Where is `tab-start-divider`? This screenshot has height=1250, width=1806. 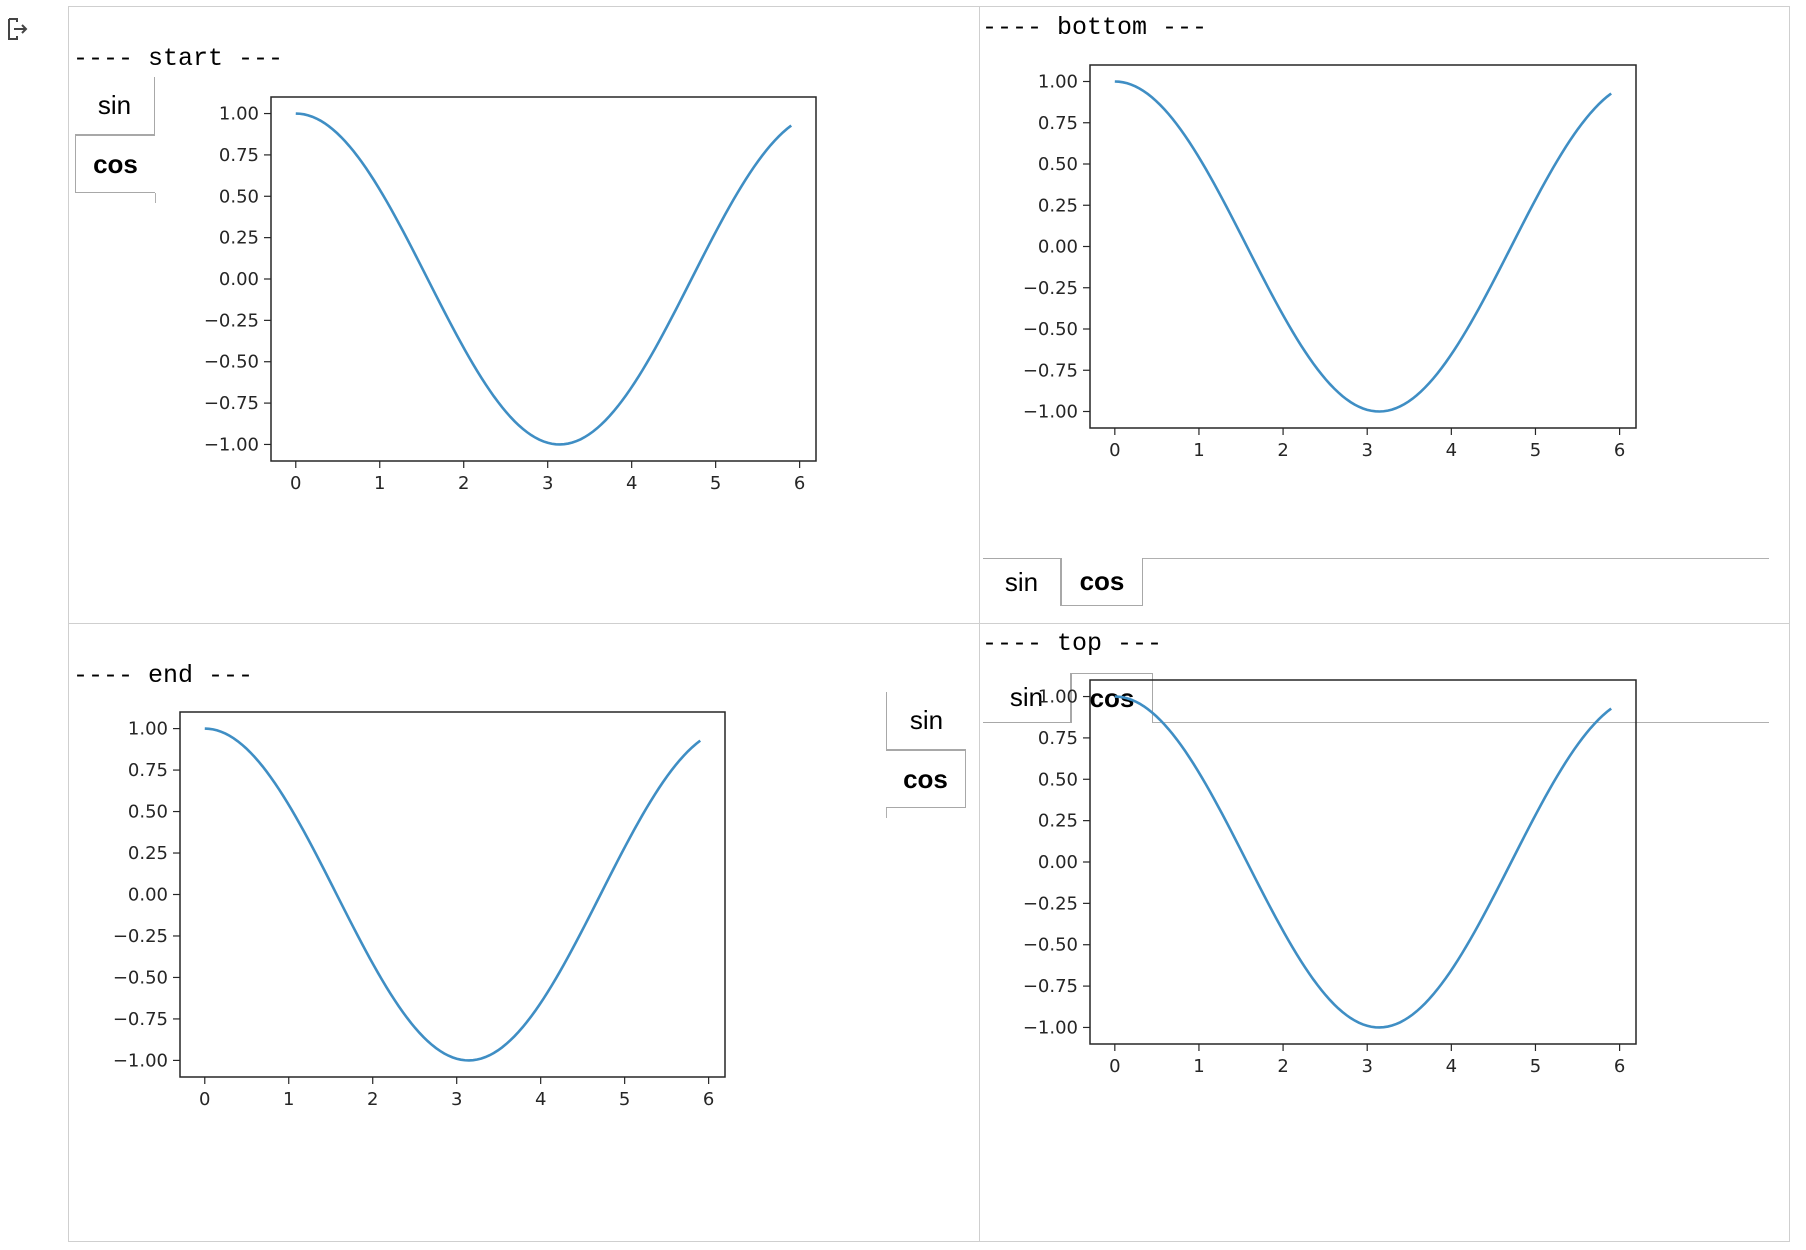
tab-start-divider is located at coordinates (155, 198).